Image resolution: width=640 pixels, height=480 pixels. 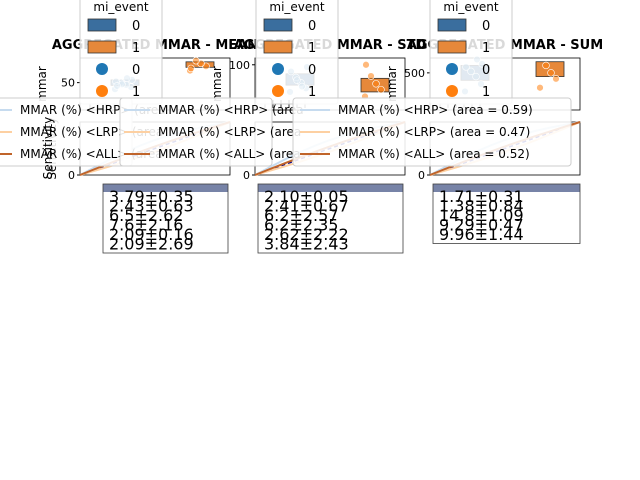 What do you see at coordinates (151, 196) in the screenshot?
I see `table-cell: 3.79±0.35` at bounding box center [151, 196].